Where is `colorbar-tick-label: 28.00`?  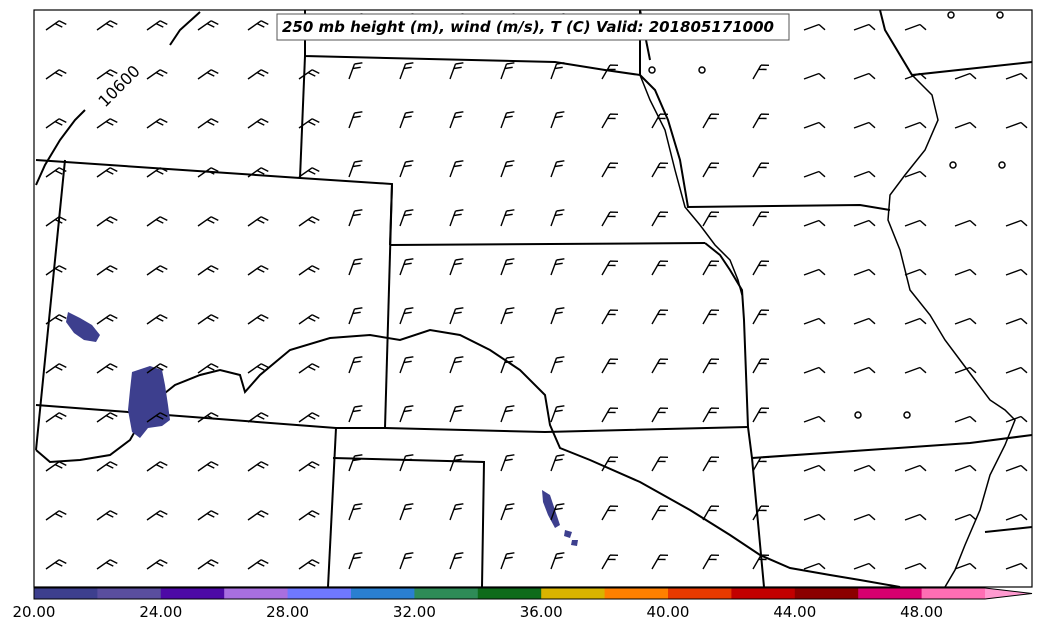
colorbar-tick-label: 28.00 is located at coordinates (287, 612).